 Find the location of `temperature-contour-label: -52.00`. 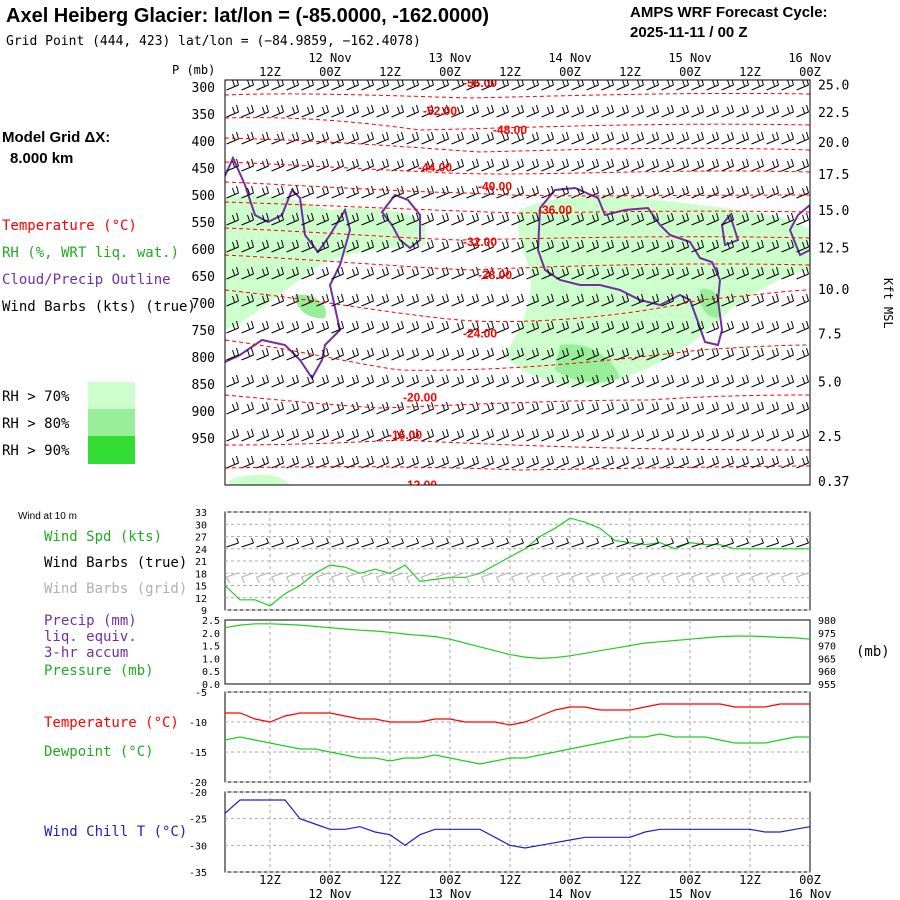

temperature-contour-label: -52.00 is located at coordinates (440, 111).